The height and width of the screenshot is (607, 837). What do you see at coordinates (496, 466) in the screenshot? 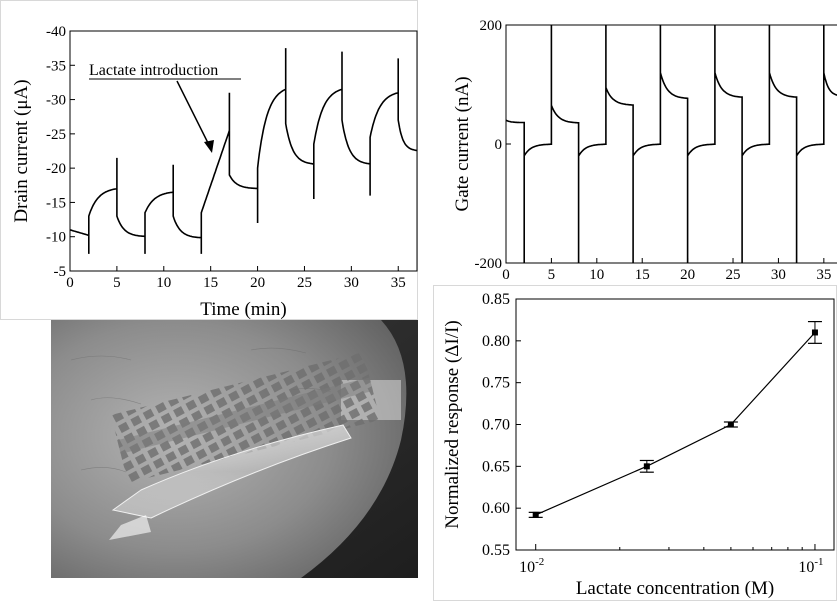
I see `y-tick-label: 0.65` at bounding box center [496, 466].